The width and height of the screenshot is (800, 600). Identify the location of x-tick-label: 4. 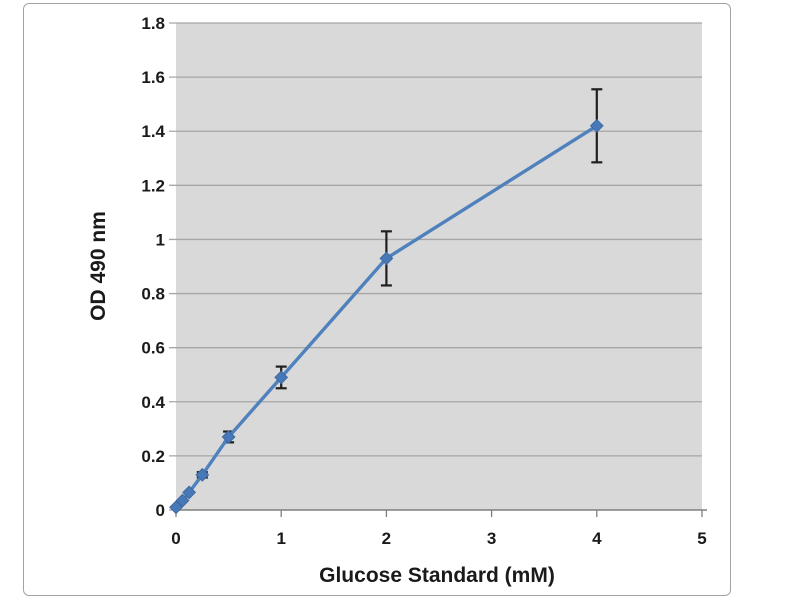
(597, 538).